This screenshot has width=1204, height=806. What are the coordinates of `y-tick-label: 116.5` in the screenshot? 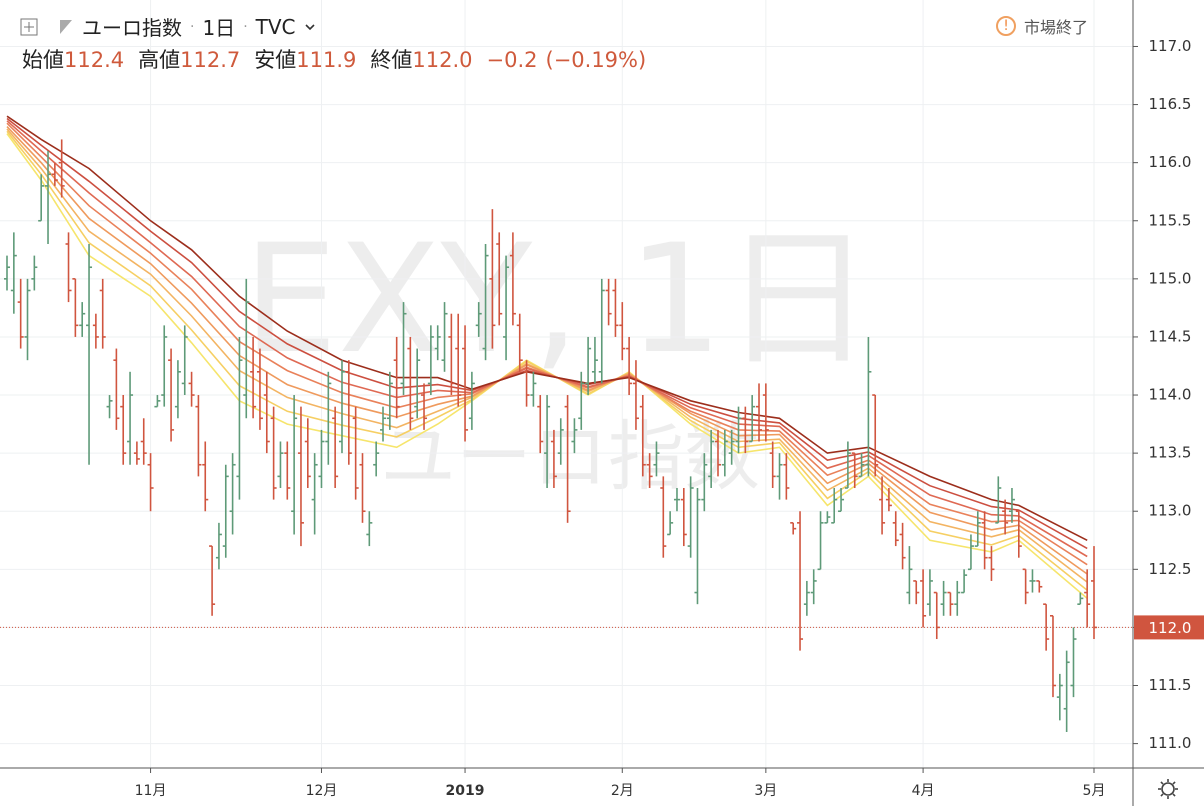 It's located at (1170, 104).